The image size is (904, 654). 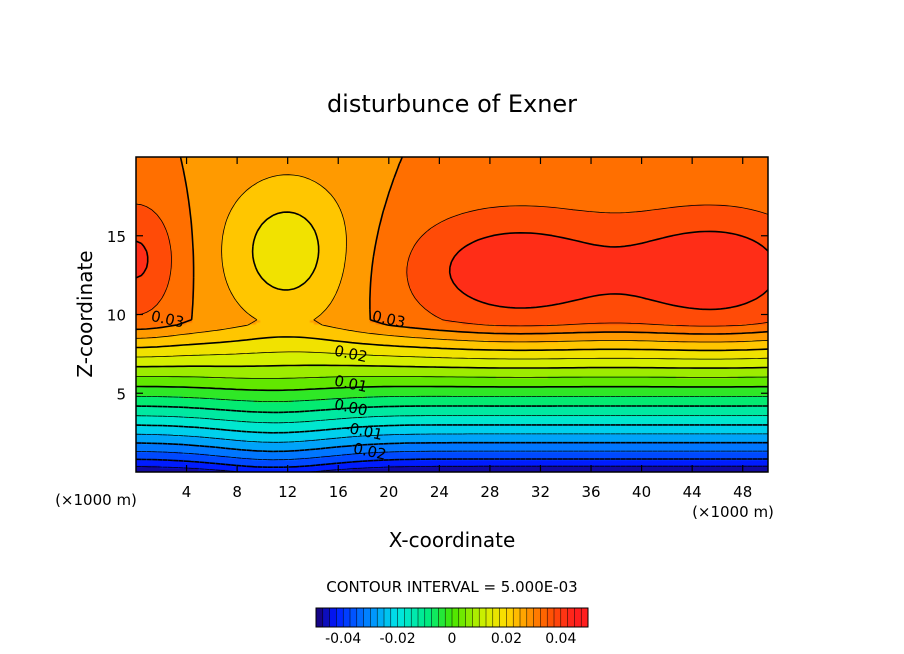 What do you see at coordinates (451, 587) in the screenshot?
I see `contour-interval-label: CONTOUR INTERVAL = 5.000E-03` at bounding box center [451, 587].